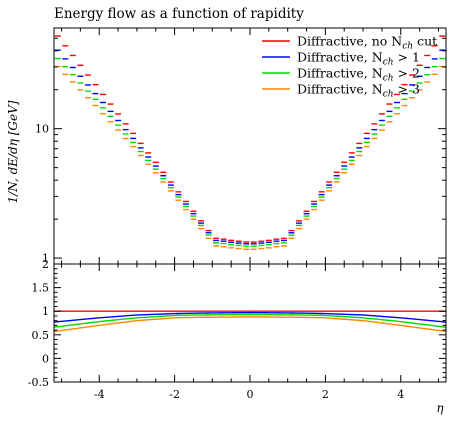 The width and height of the screenshot is (461, 422). I want to click on x-tick-label: -4, so click(99, 394).